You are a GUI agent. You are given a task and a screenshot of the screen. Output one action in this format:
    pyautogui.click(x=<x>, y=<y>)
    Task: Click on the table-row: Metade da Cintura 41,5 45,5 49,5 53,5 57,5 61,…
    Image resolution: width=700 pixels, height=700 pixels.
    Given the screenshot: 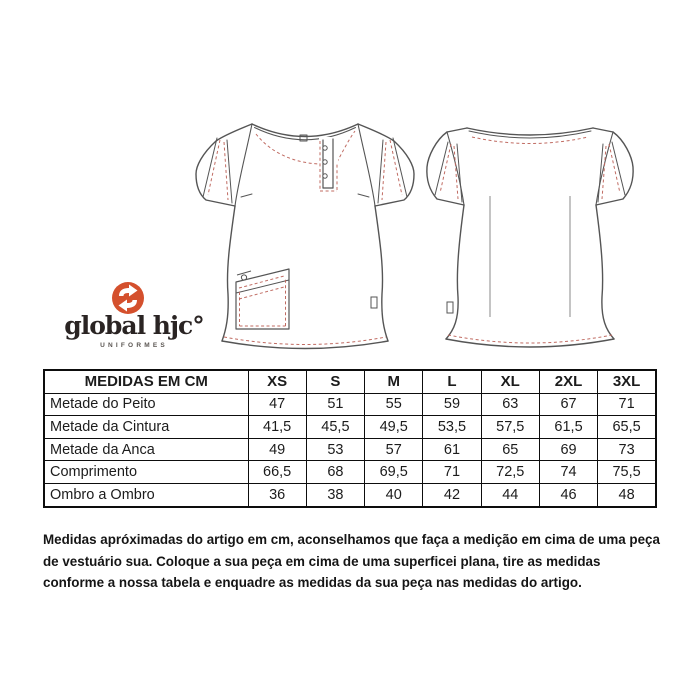 What is the action you would take?
    pyautogui.click(x=350, y=427)
    